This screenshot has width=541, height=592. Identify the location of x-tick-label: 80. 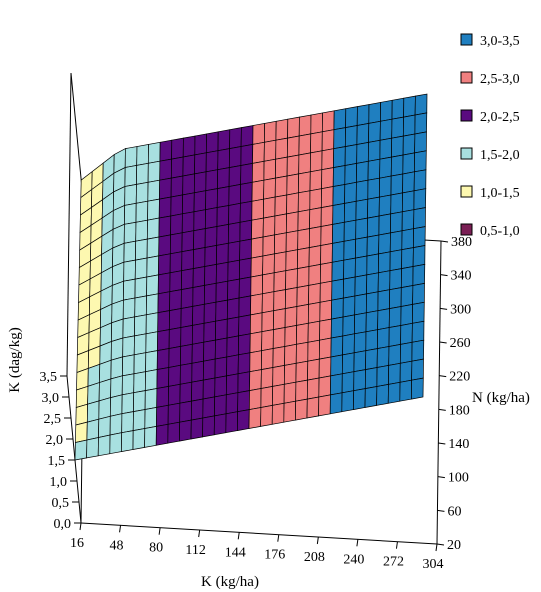
(156, 548).